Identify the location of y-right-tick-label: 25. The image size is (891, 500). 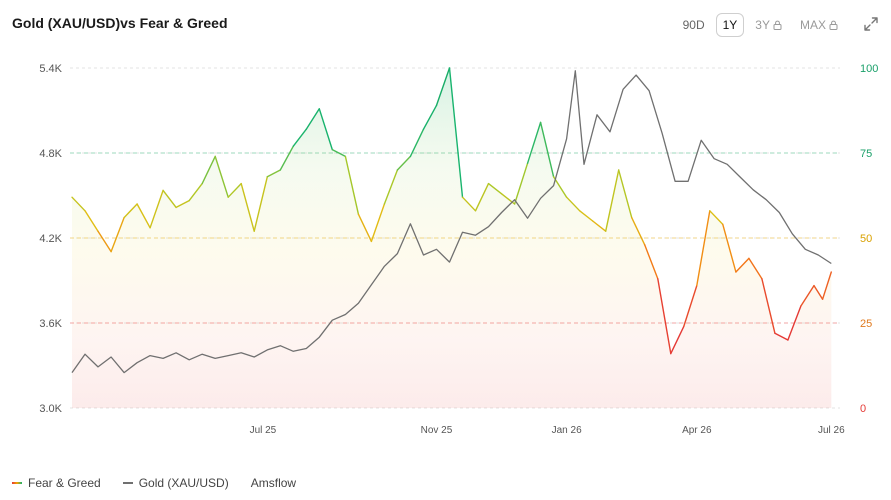
(866, 324).